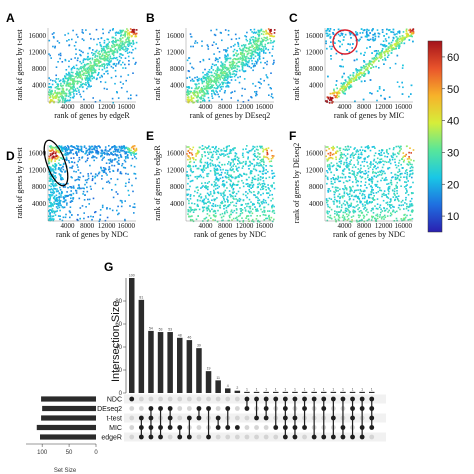 The width and height of the screenshot is (474, 474). Describe the element at coordinates (107, 226) in the screenshot. I see `x-tick-label: 12000` at that location.